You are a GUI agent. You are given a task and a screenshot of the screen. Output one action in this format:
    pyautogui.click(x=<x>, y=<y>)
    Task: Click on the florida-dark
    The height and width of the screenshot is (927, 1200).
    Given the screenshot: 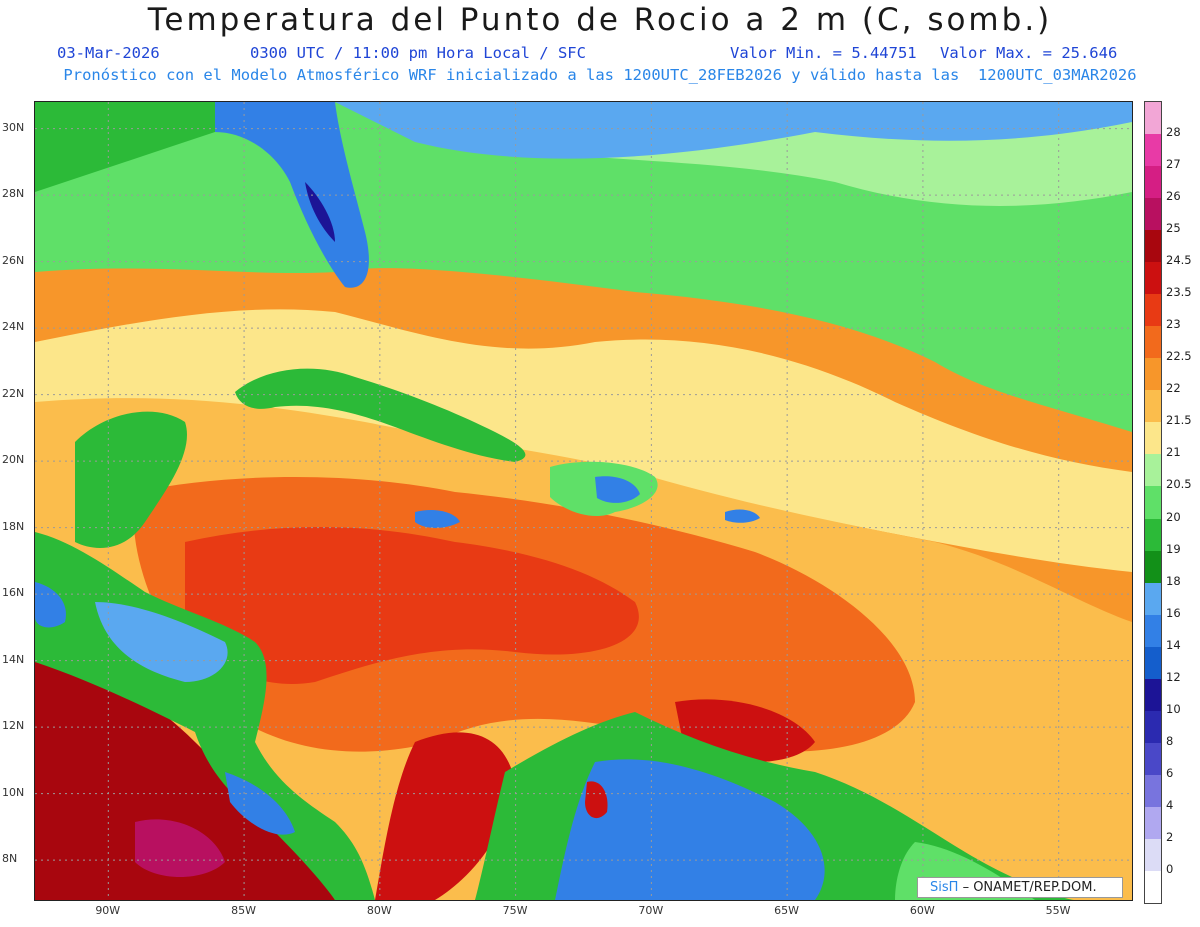 What is the action you would take?
    pyautogui.click(x=320, y=212)
    